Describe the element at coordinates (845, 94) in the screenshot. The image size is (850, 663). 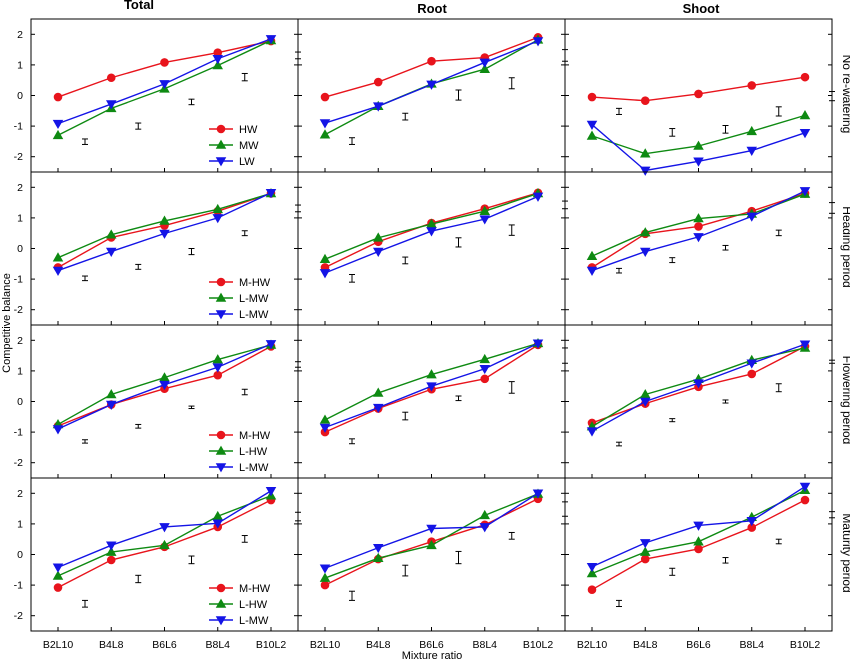
I see `row-title-no-rewatering: No re-watering` at that location.